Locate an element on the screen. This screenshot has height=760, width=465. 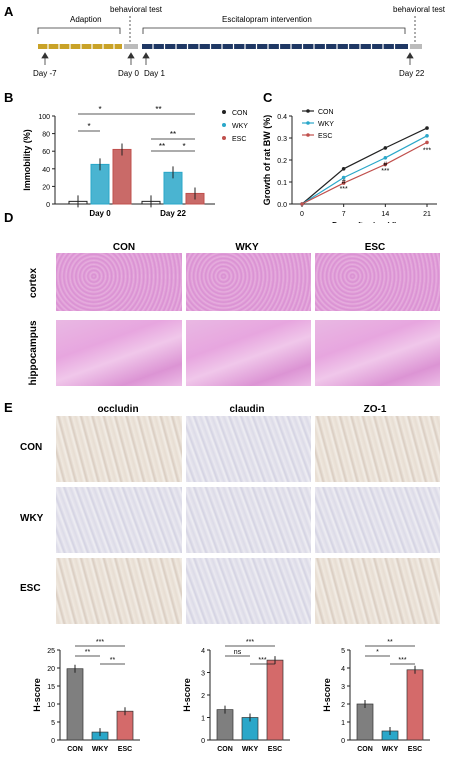
y-tick-label: 0.4 is located at coordinates (282, 117).